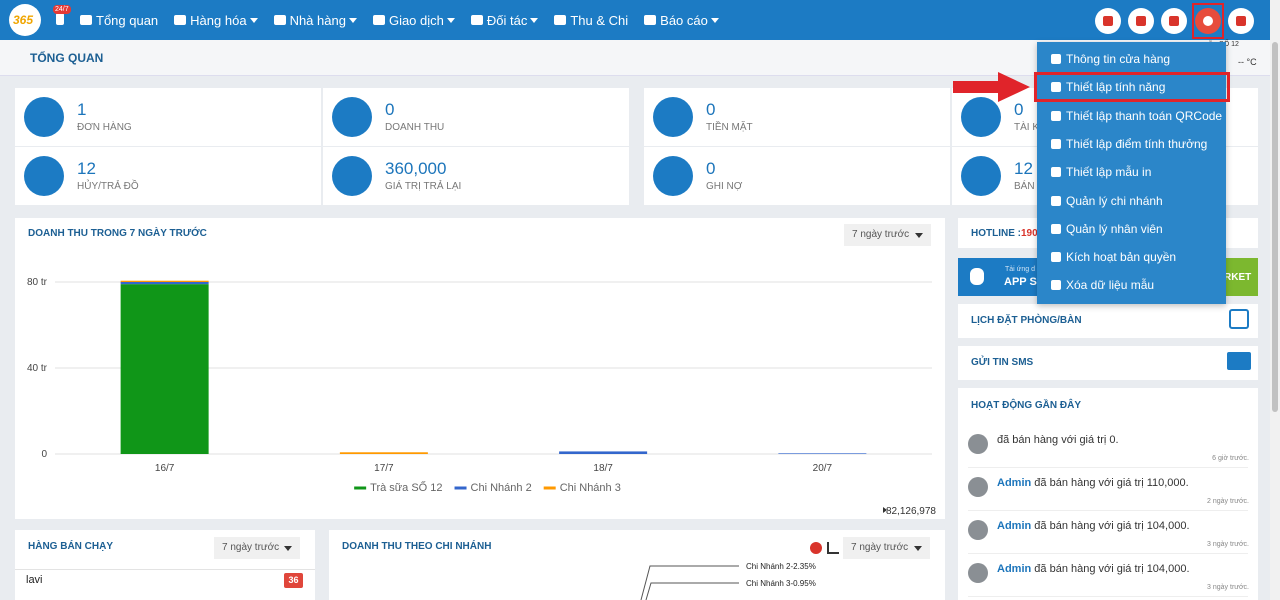 The width and height of the screenshot is (1280, 600). I want to click on menu-item: Quản lý chi nhánh, so click(1131, 201).